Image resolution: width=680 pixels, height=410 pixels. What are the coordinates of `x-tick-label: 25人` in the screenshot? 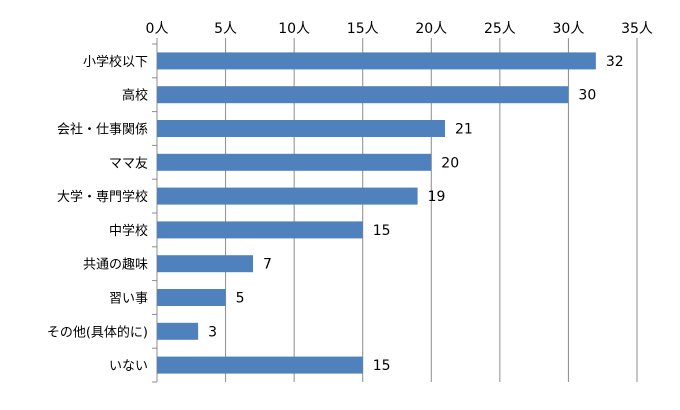 It's located at (500, 29).